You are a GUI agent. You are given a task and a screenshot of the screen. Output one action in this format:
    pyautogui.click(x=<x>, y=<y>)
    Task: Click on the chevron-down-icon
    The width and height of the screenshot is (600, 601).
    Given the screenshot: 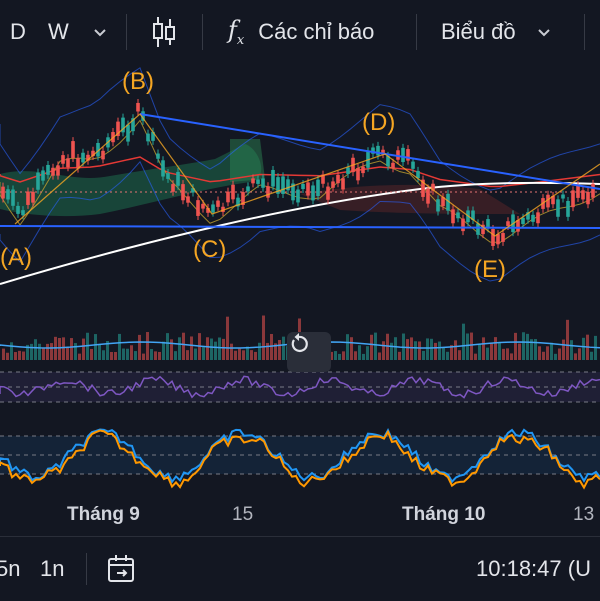 What is the action you would take?
    pyautogui.click(x=100, y=33)
    